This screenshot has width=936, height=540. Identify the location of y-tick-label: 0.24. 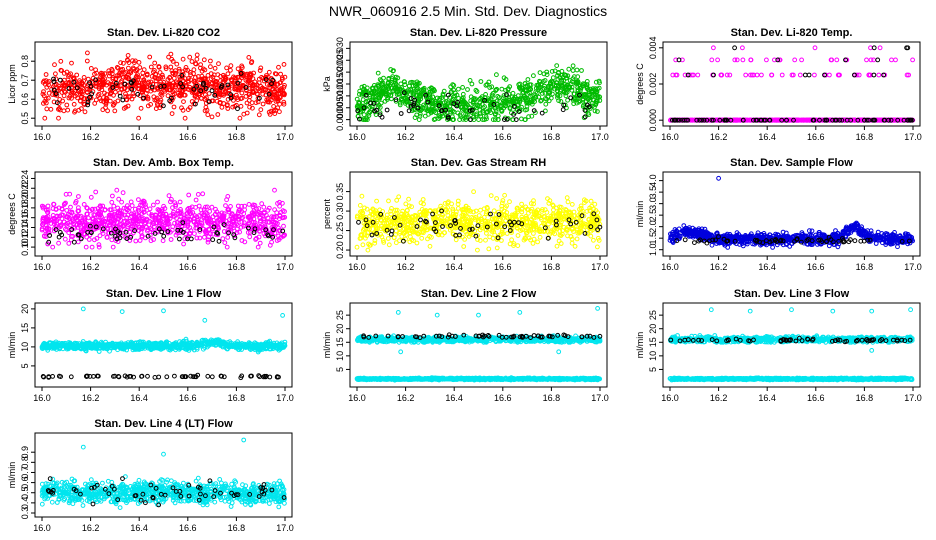
(25, 179).